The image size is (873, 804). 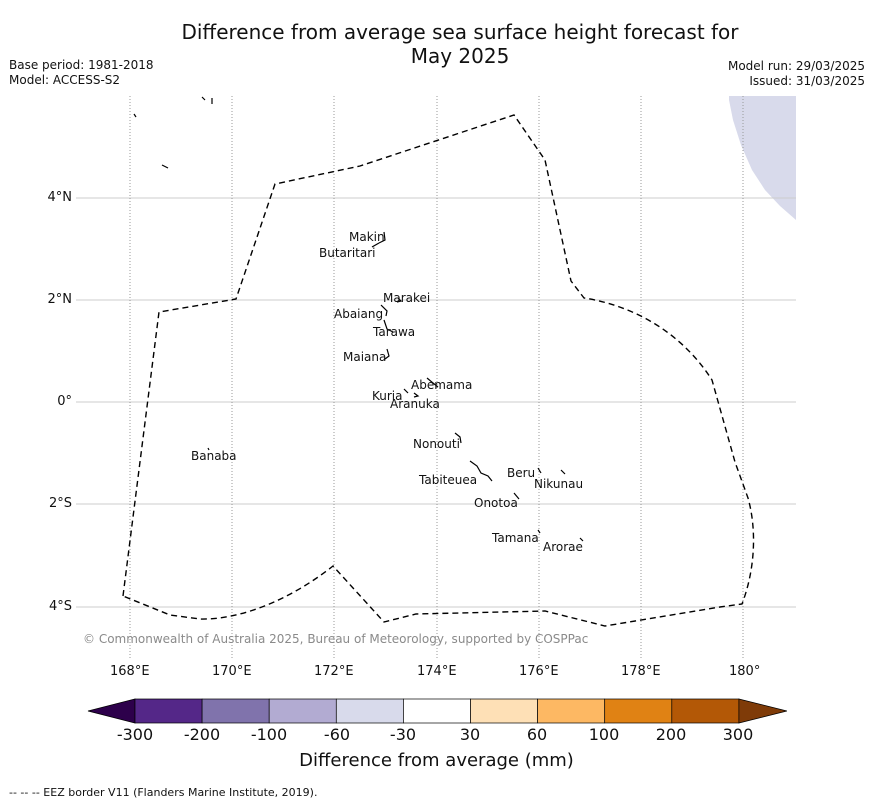 I want to click on abemama-shape, so click(x=432, y=382).